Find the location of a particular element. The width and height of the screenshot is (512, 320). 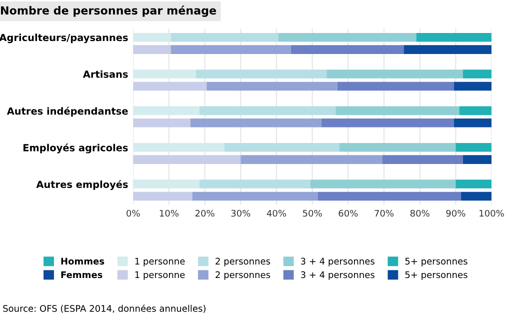

x-tick-label: 20% is located at coordinates (204, 213).